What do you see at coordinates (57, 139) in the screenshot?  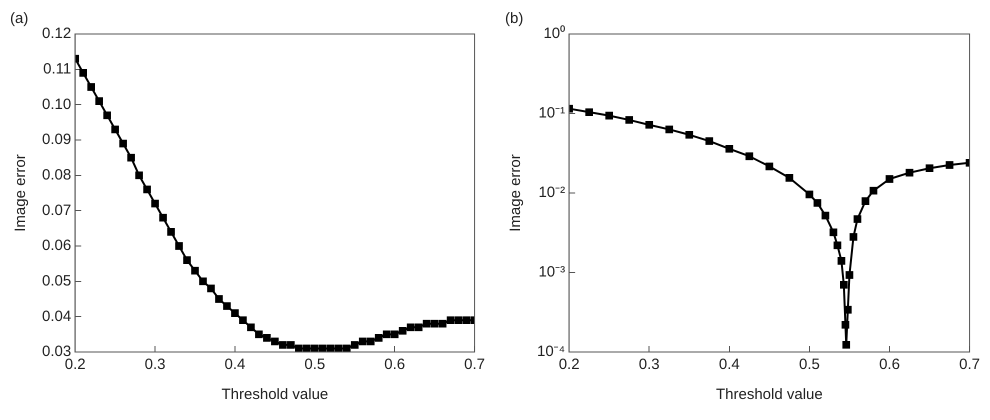 I see `y-tick-label: 0.09` at bounding box center [57, 139].